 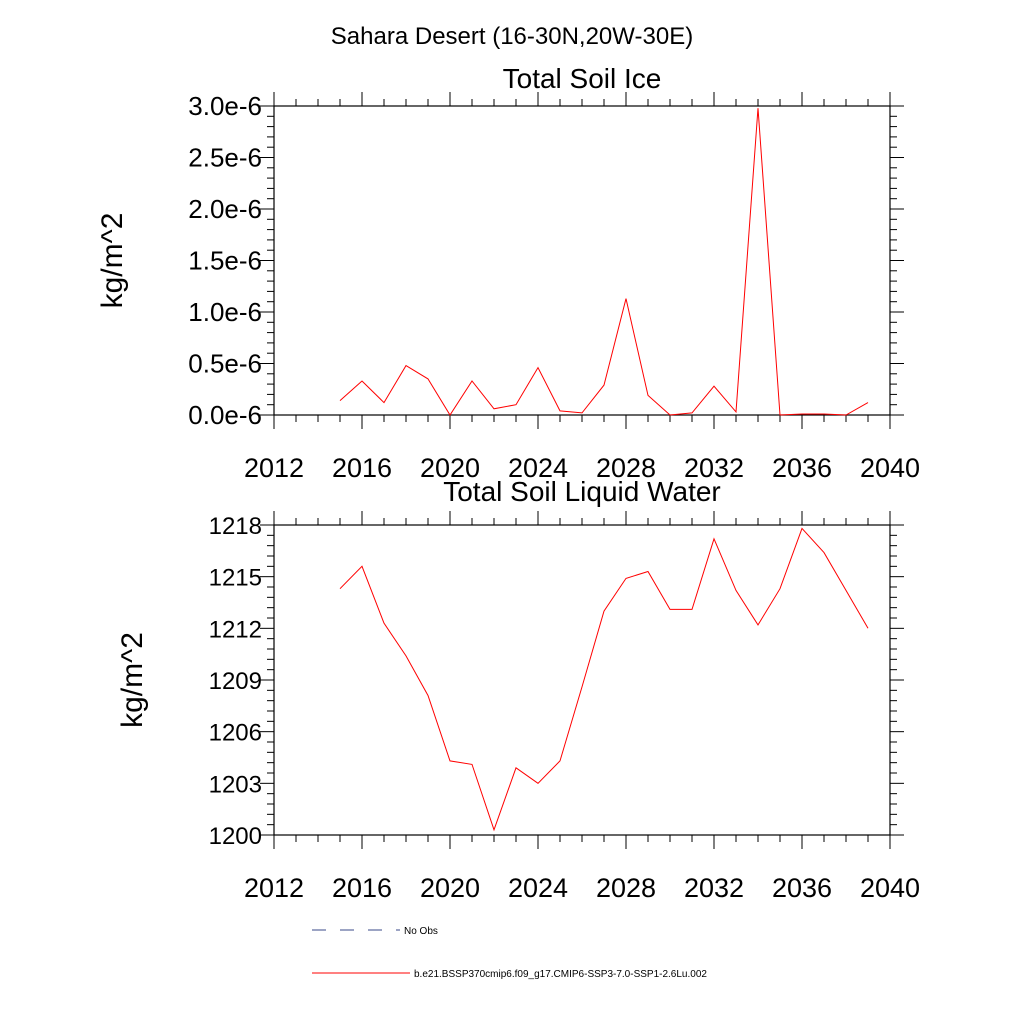 What do you see at coordinates (235, 733) in the screenshot?
I see `y-tick-label: 1206` at bounding box center [235, 733].